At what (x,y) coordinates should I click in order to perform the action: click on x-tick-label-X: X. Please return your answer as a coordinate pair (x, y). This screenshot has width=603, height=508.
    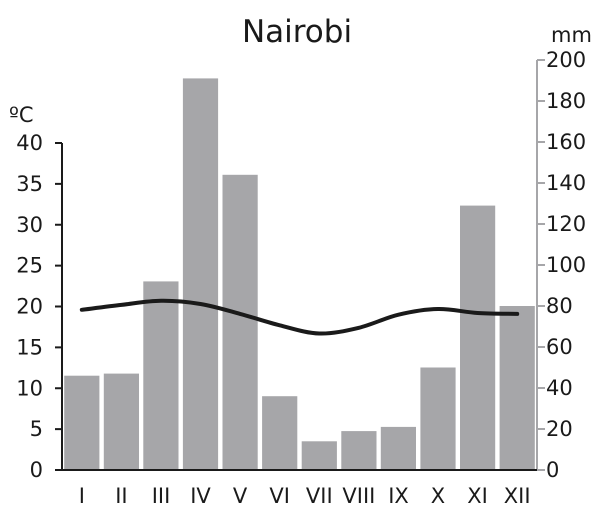
    Looking at the image, I should click on (438, 496).